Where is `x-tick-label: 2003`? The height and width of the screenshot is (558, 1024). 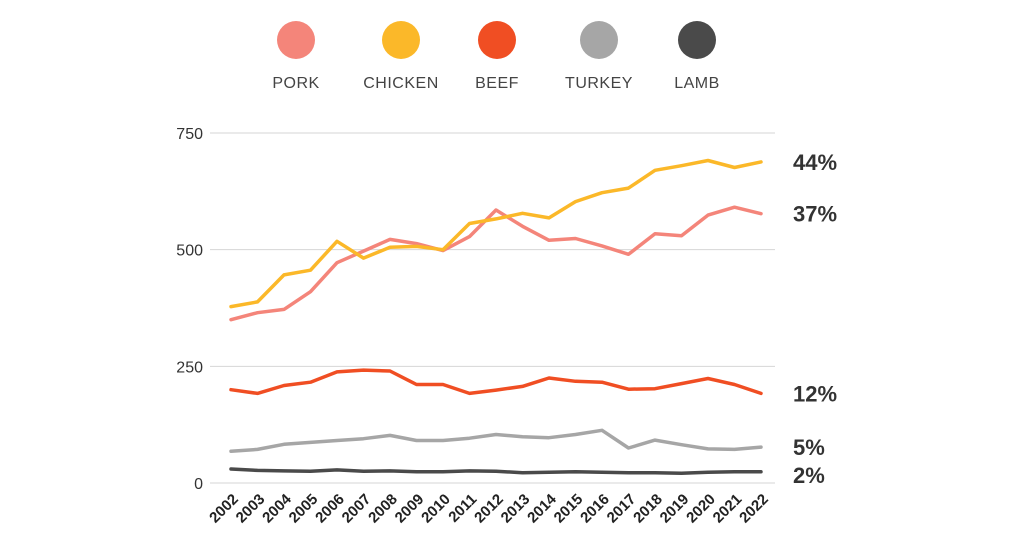 x-tick-label: 2003 is located at coordinates (251, 509).